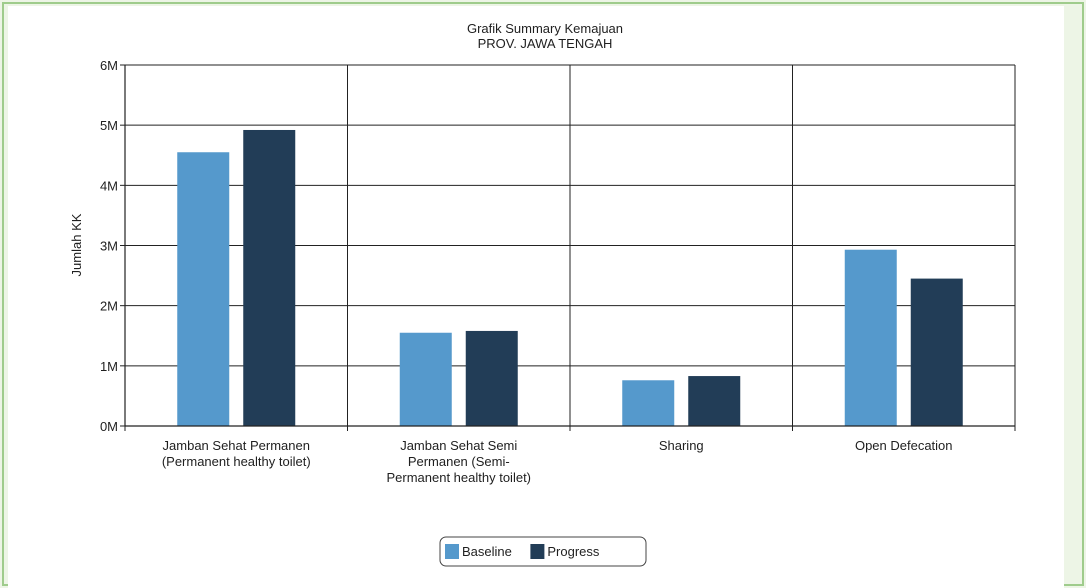 This screenshot has height=588, width=1086. Describe the element at coordinates (76, 244) in the screenshot. I see `y-axis-label: Jumlah KK` at that location.